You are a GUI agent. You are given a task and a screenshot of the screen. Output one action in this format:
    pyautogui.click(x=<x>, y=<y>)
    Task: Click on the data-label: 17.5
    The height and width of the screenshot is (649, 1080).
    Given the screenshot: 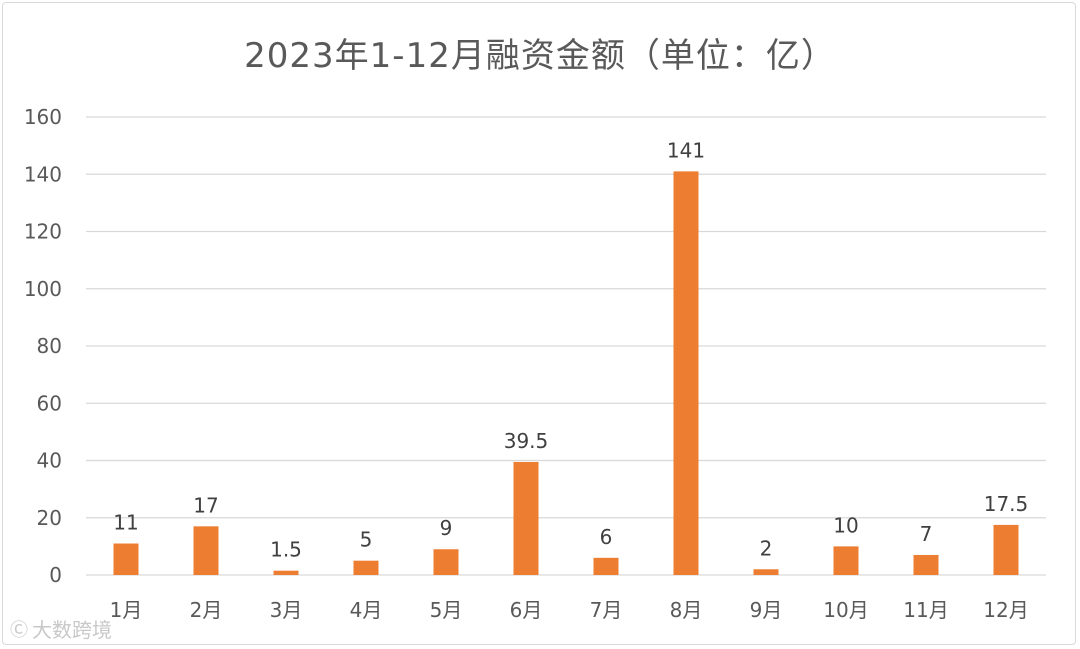 What is the action you would take?
    pyautogui.click(x=1006, y=504)
    